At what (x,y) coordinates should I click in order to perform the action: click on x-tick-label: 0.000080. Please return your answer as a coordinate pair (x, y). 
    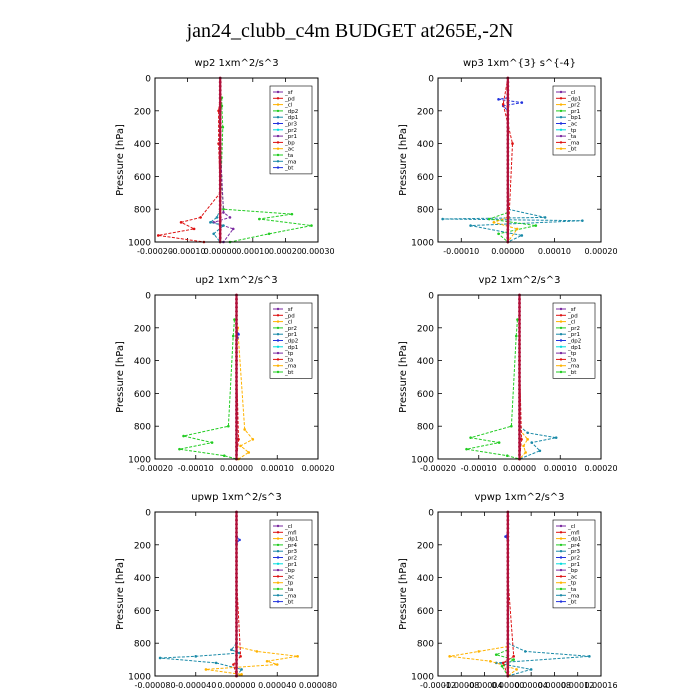
    Looking at the image, I should click on (318, 685).